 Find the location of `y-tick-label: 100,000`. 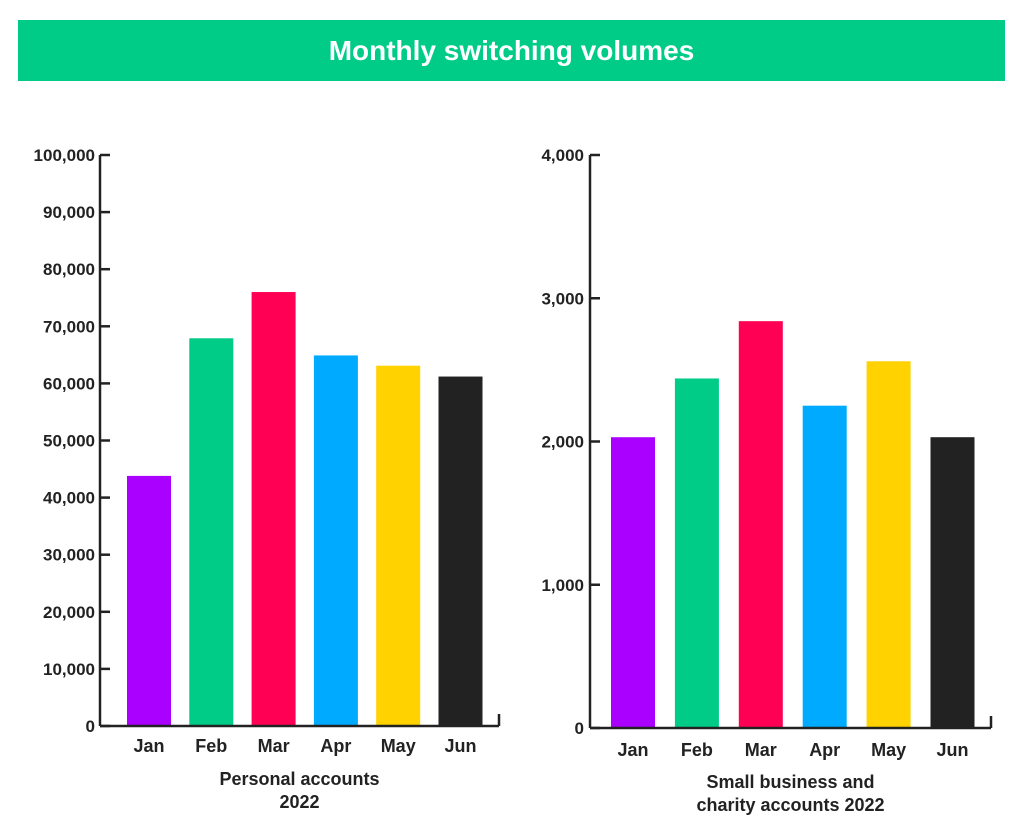

y-tick-label: 100,000 is located at coordinates (64, 155).